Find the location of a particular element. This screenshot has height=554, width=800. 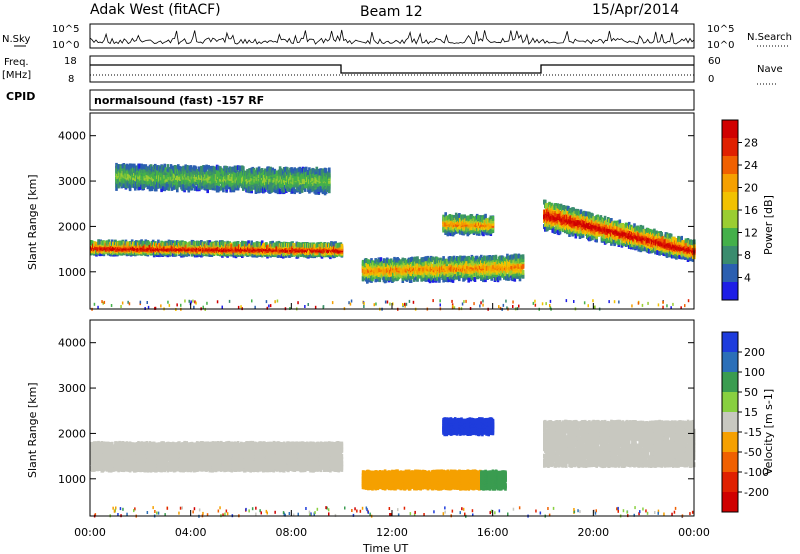

nsky-tick-top: 10^5 is located at coordinates (65, 29).